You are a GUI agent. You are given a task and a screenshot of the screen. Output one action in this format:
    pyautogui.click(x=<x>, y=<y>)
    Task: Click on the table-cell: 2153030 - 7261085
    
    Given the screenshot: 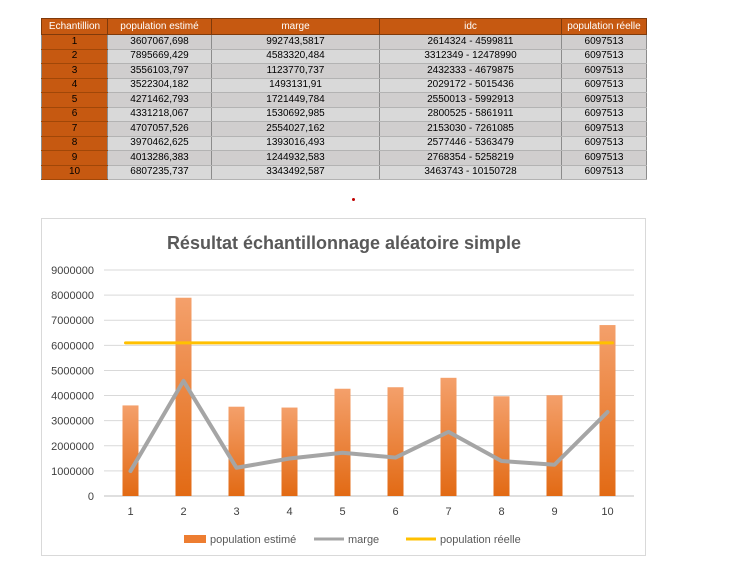 What is the action you would take?
    pyautogui.click(x=470, y=129)
    